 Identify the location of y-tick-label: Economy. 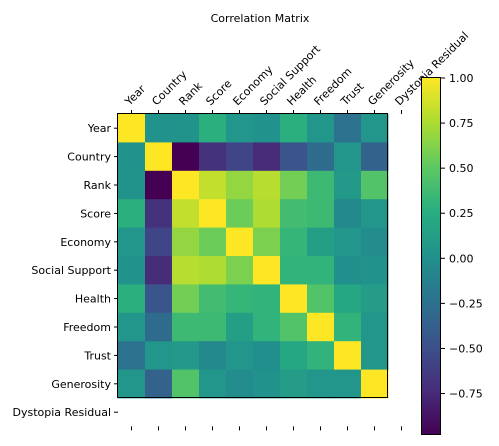
(85, 242).